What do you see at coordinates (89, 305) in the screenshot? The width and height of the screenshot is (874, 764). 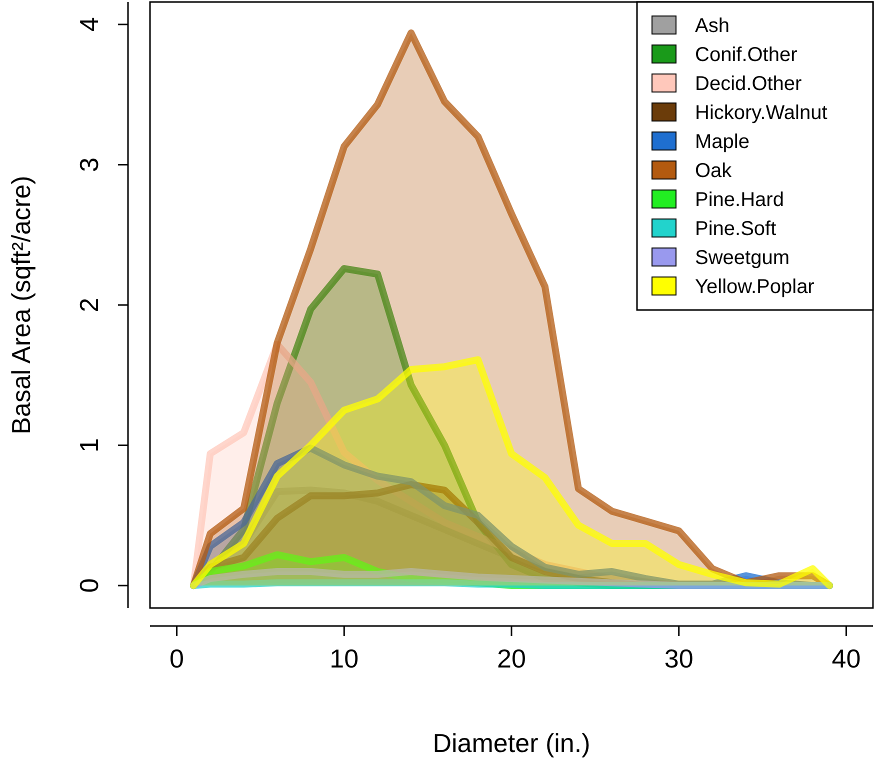 I see `y-tick-label: 2` at bounding box center [89, 305].